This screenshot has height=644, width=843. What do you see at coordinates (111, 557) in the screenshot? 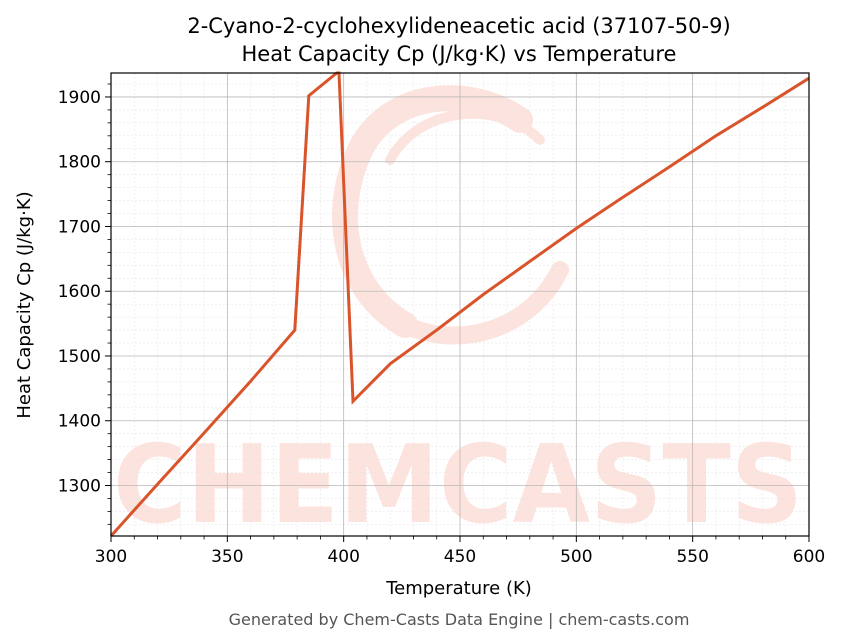
I see `x-tick-label: 300` at bounding box center [111, 557].